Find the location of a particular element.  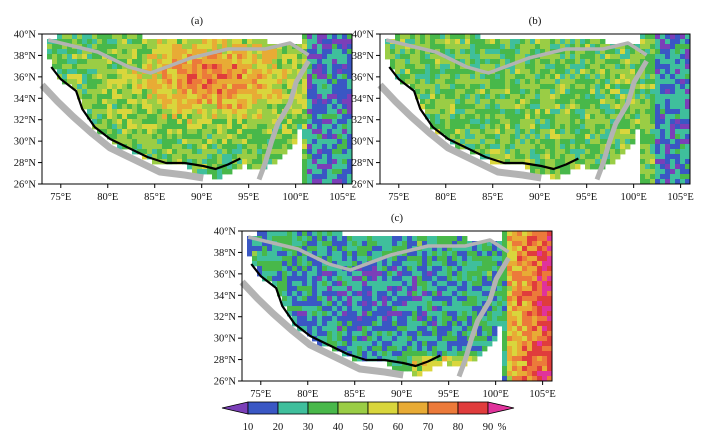

x-tick-label: 75°E is located at coordinates (60, 197).